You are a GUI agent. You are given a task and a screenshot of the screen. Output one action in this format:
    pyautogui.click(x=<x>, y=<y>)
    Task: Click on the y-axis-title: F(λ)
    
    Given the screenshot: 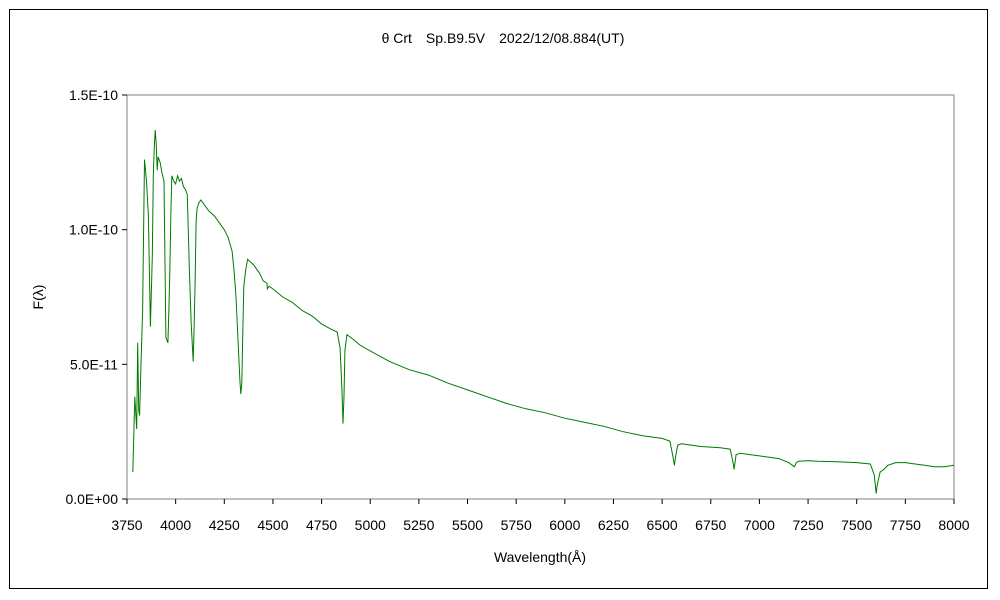 What is the action you would take?
    pyautogui.click(x=38, y=297)
    